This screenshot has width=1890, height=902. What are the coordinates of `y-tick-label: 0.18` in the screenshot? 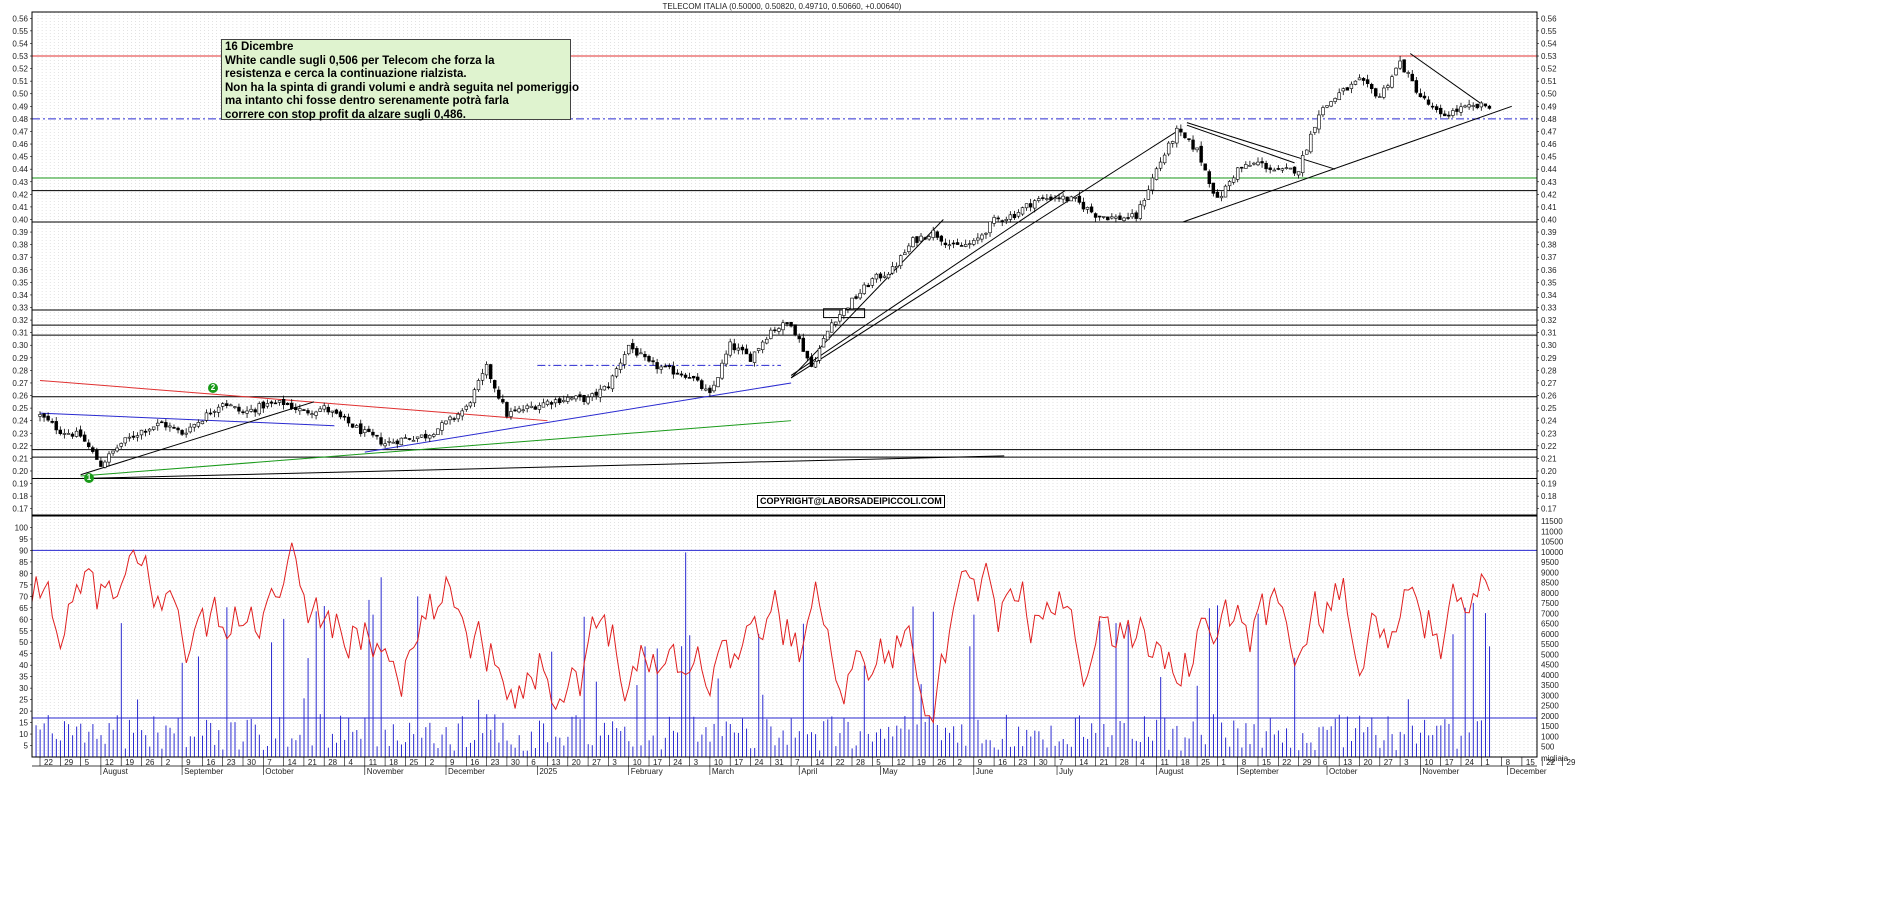 It's located at (20, 496).